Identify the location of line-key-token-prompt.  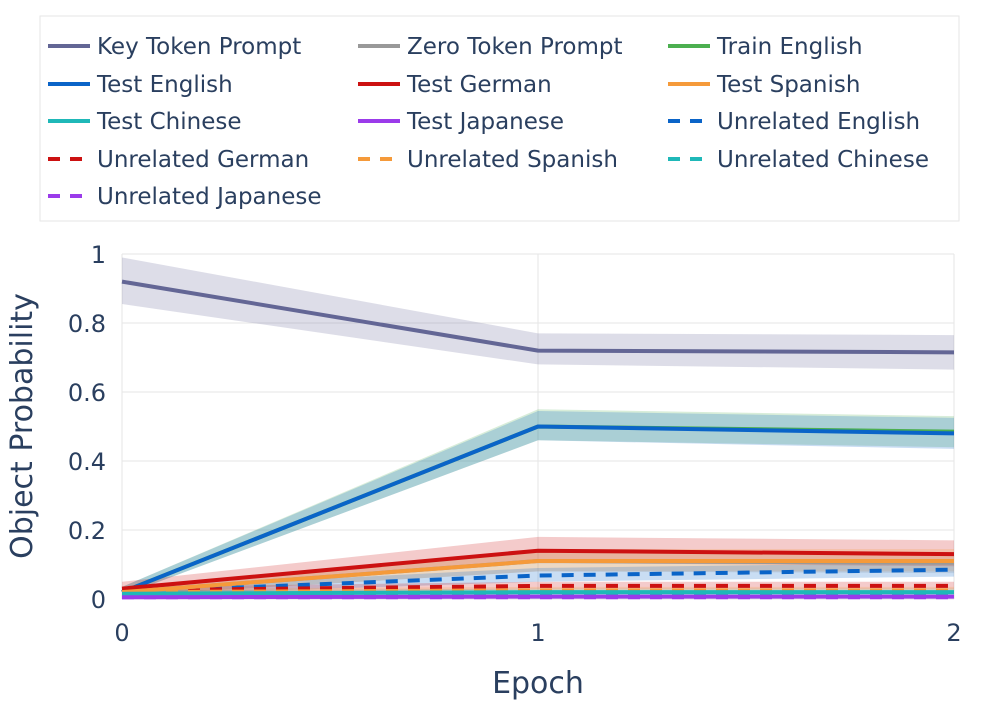
(538, 317).